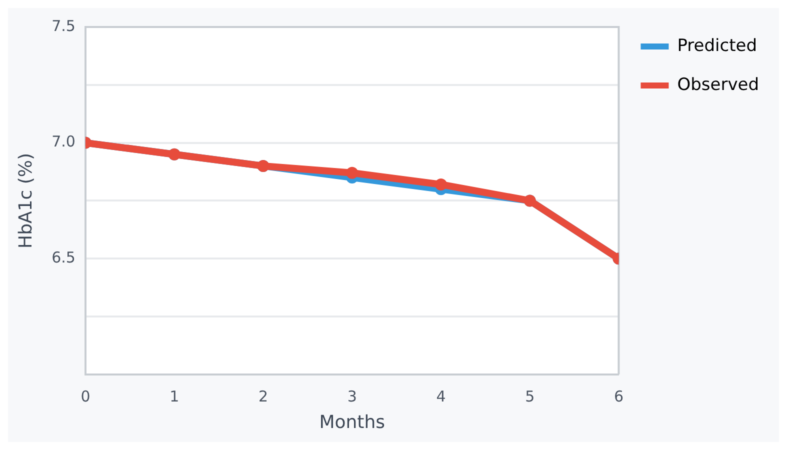  Describe the element at coordinates (441, 396) in the screenshot. I see `x-tick-label: 4` at that location.